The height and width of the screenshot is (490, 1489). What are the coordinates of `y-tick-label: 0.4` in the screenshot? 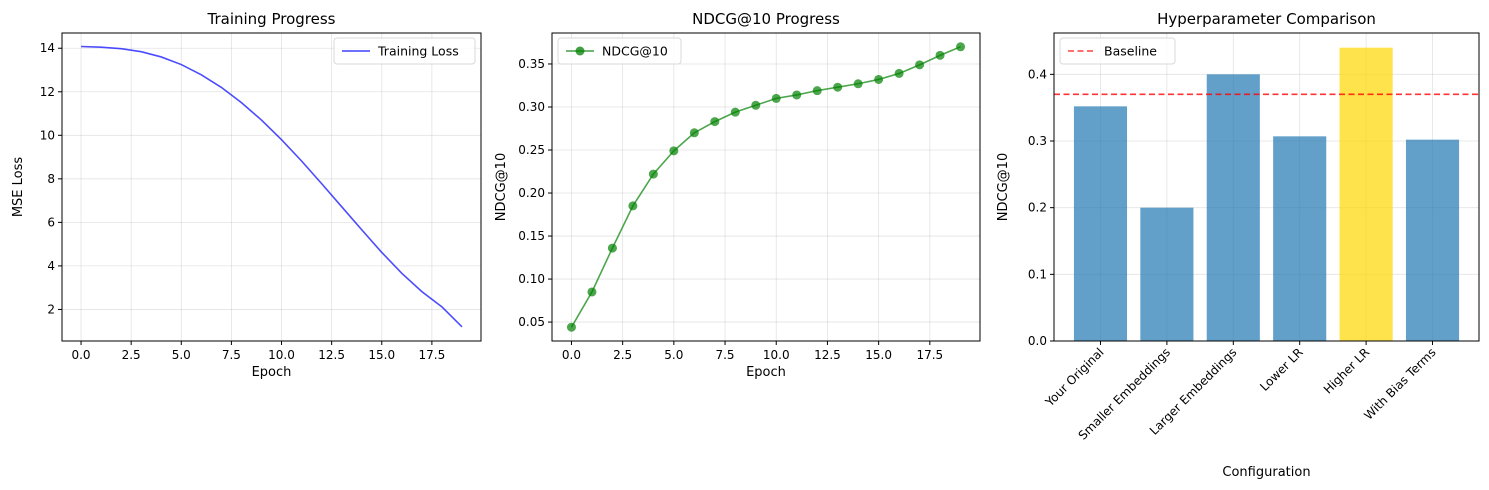 It's located at (1037, 74).